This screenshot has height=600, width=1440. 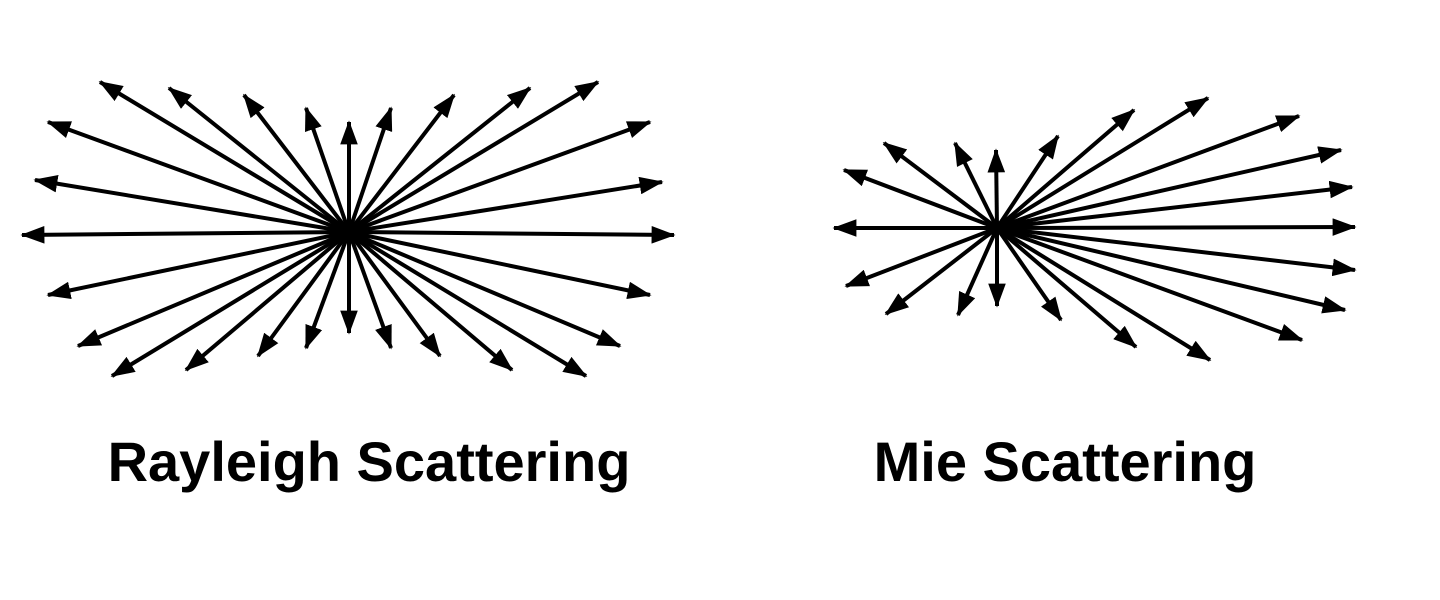 What do you see at coordinates (369, 461) in the screenshot?
I see `rayleigh-scattering-caption: Rayleigh Scattering` at bounding box center [369, 461].